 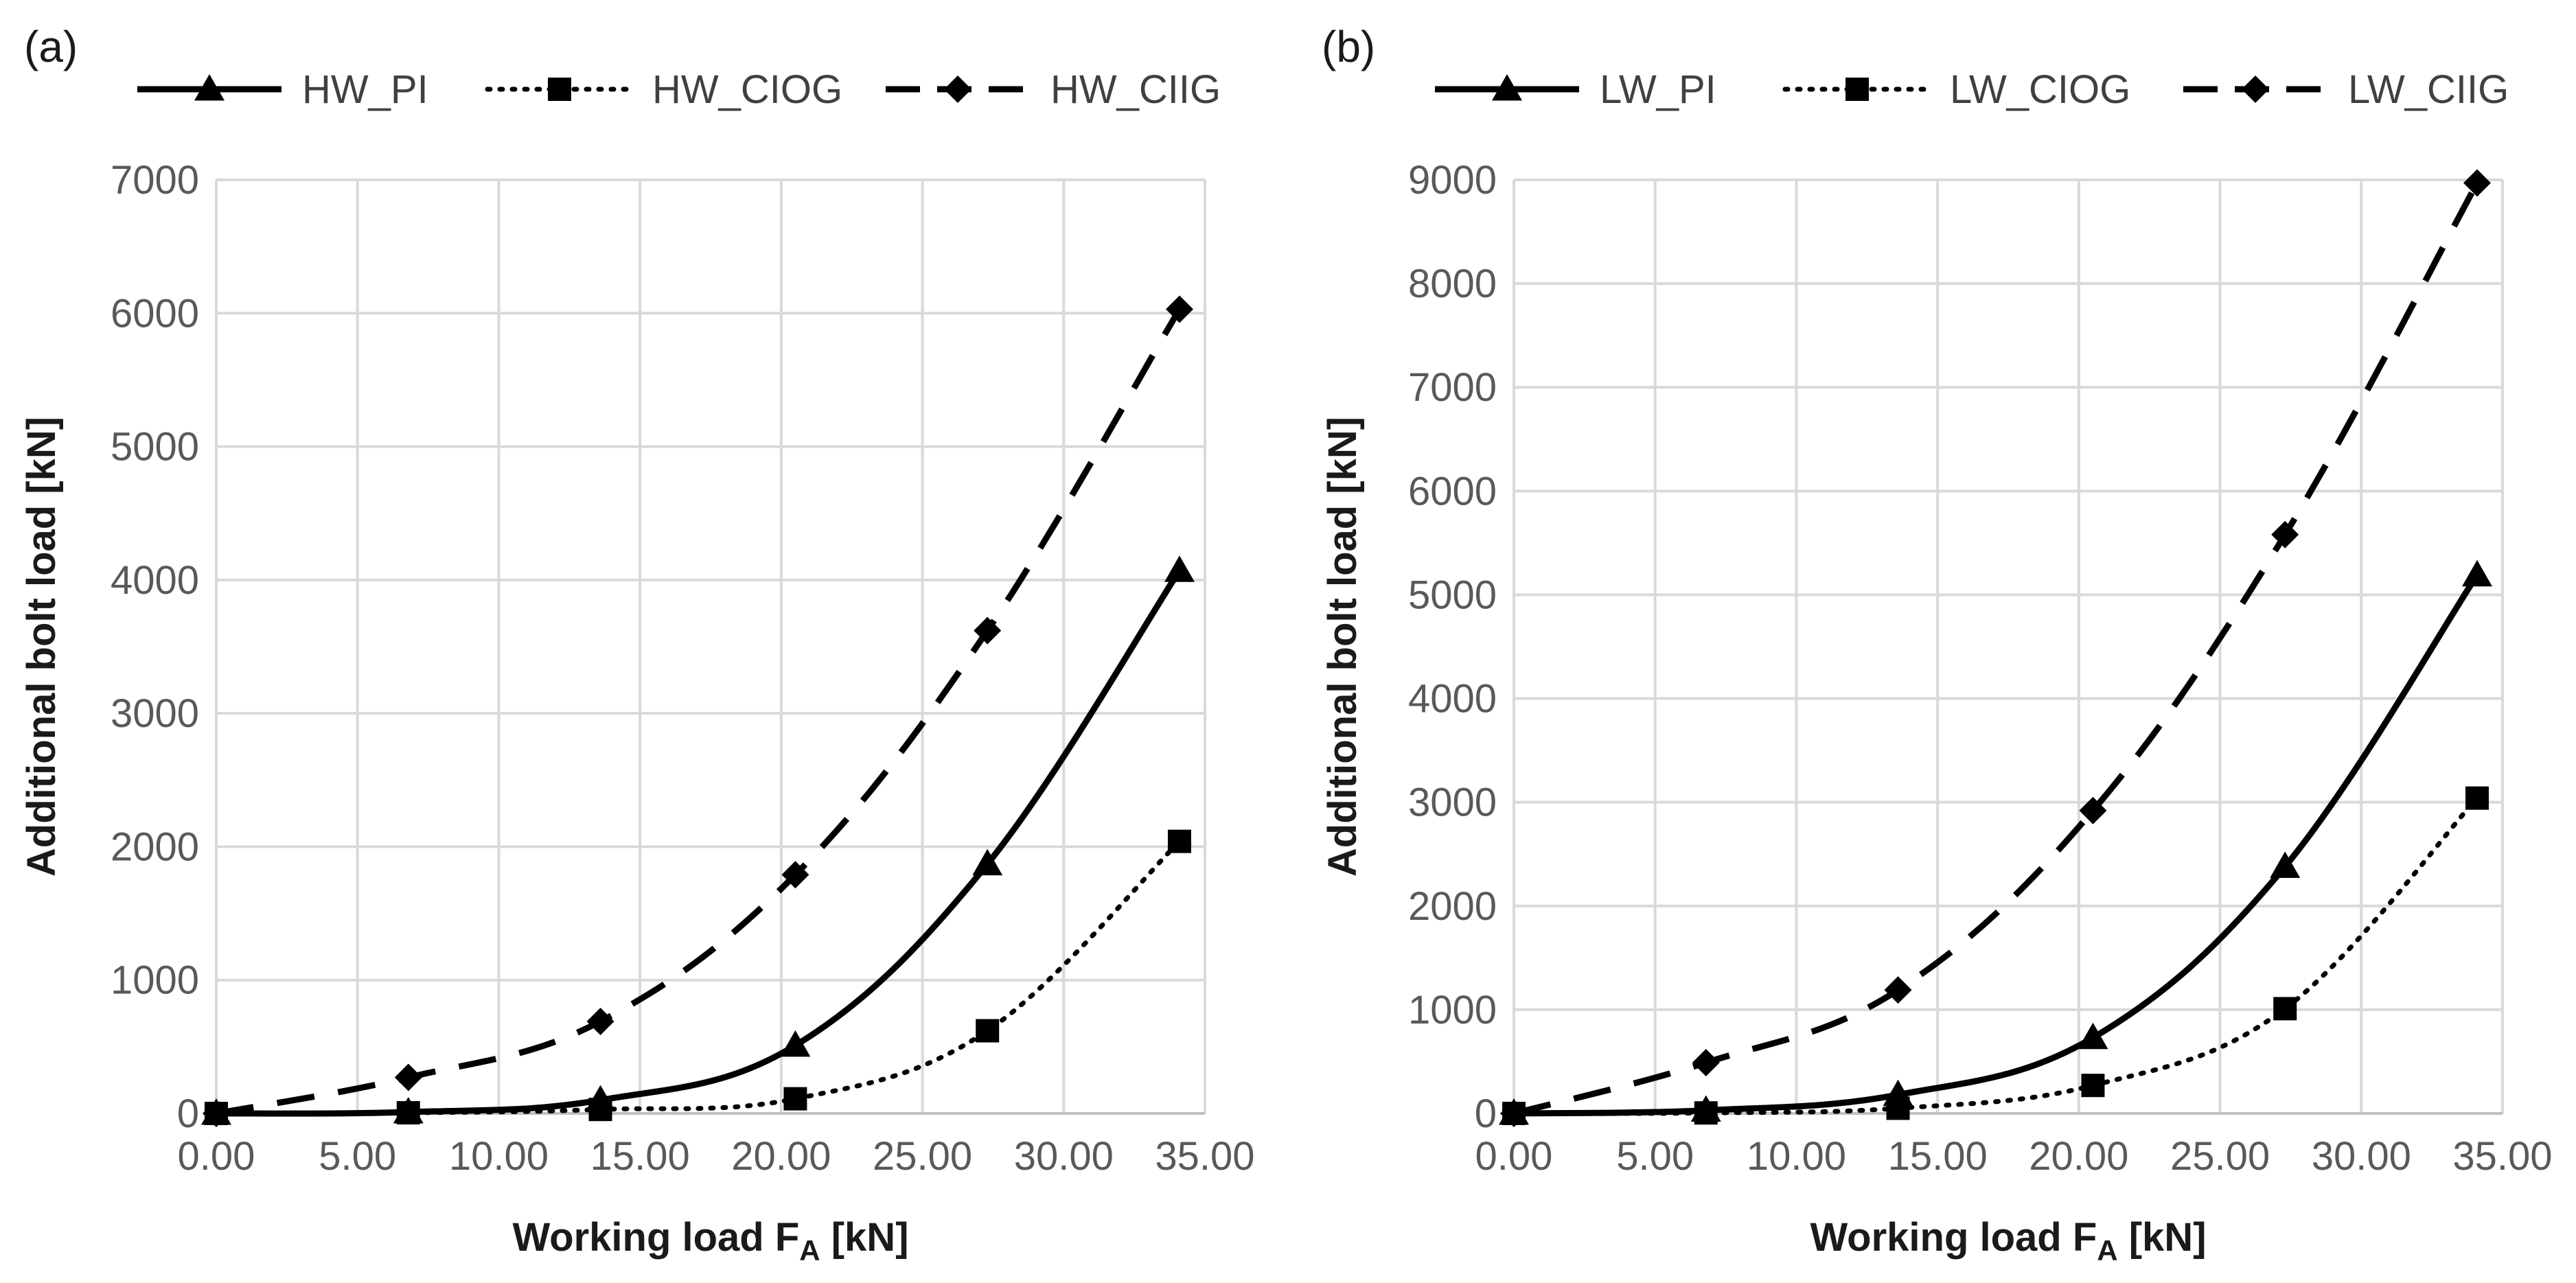 What do you see at coordinates (2428, 89) in the screenshot?
I see `legend-label: LW_CIIG` at bounding box center [2428, 89].